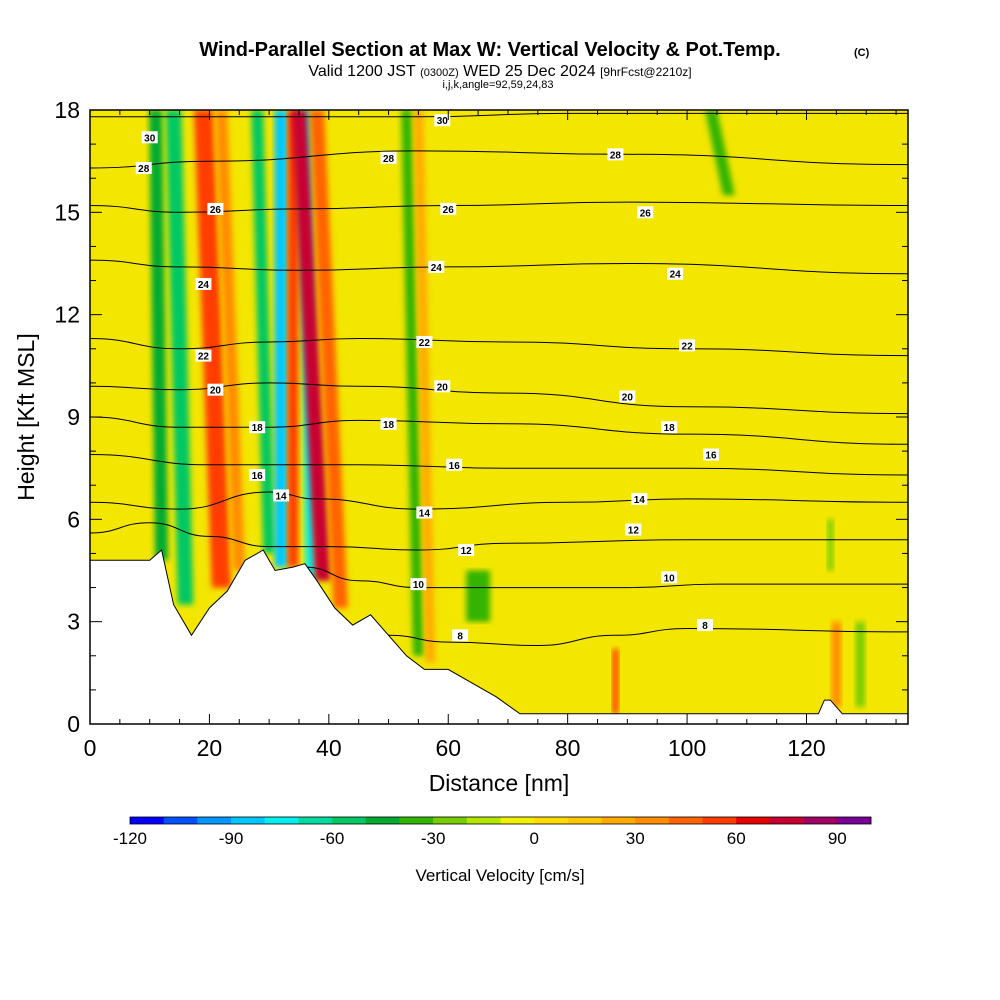 This screenshot has height=1000, width=1000. I want to click on theta-label-14-2: 14, so click(640, 500).